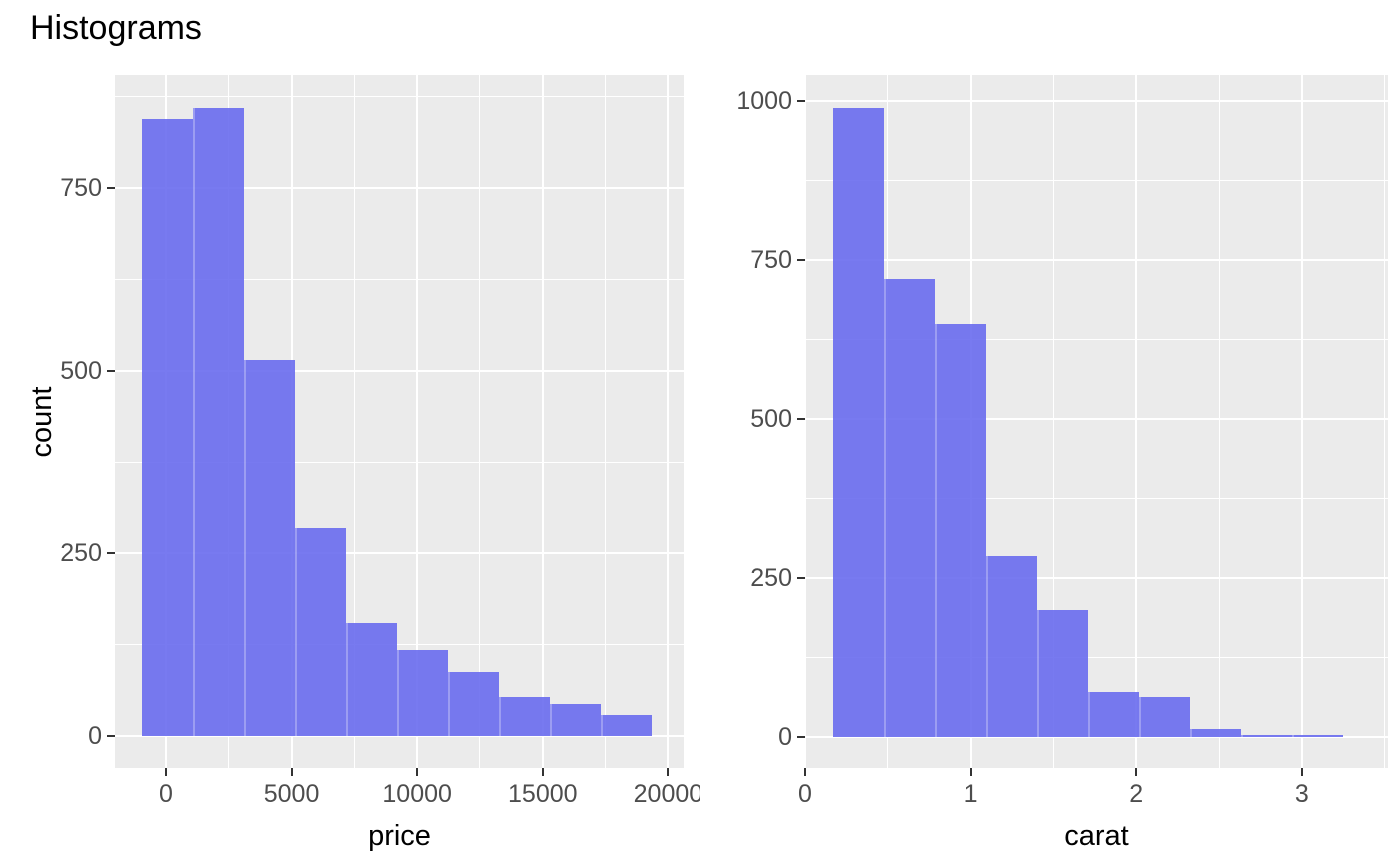 This screenshot has height=866, width=1400. What do you see at coordinates (764, 101) in the screenshot?
I see `y-tick-label: 1000` at bounding box center [764, 101].